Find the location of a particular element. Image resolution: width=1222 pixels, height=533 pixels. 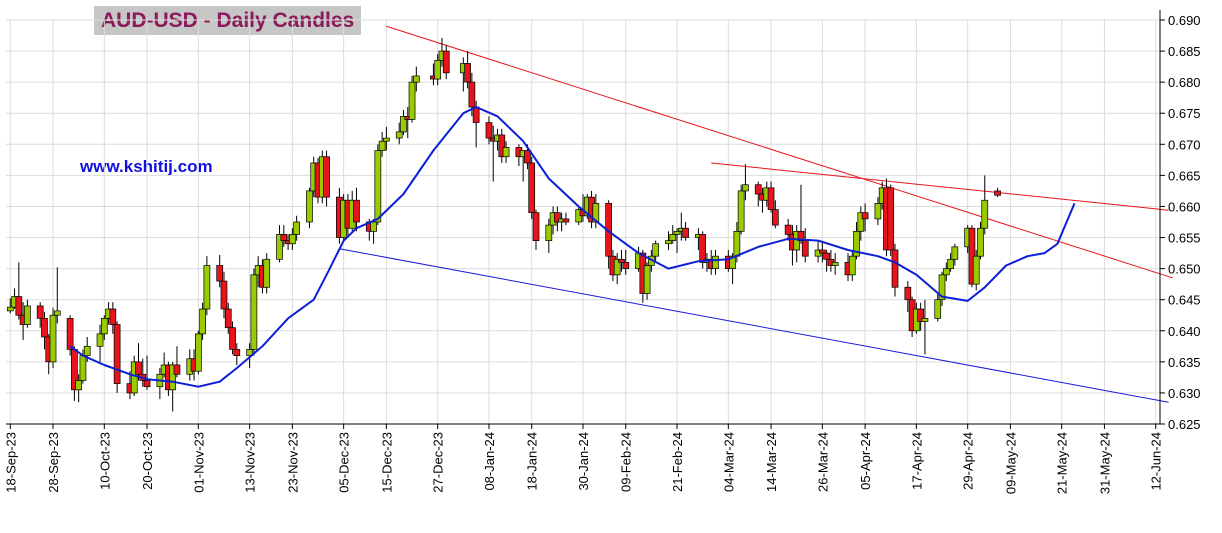

x-tick-label: 13-Nov-23 is located at coordinates (250, 462).